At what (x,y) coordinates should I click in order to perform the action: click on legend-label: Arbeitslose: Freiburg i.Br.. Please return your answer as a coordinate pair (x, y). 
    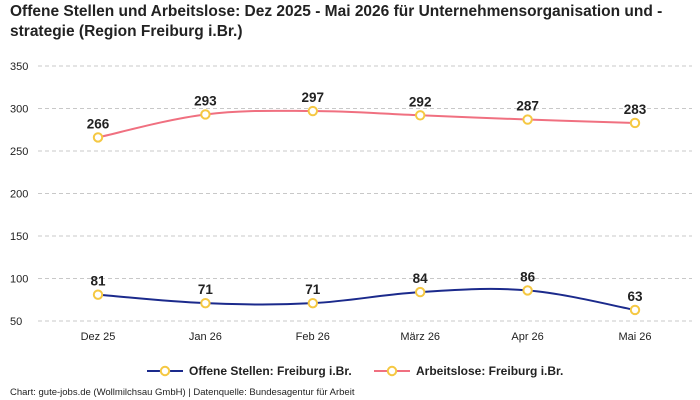
    Looking at the image, I should click on (489, 371).